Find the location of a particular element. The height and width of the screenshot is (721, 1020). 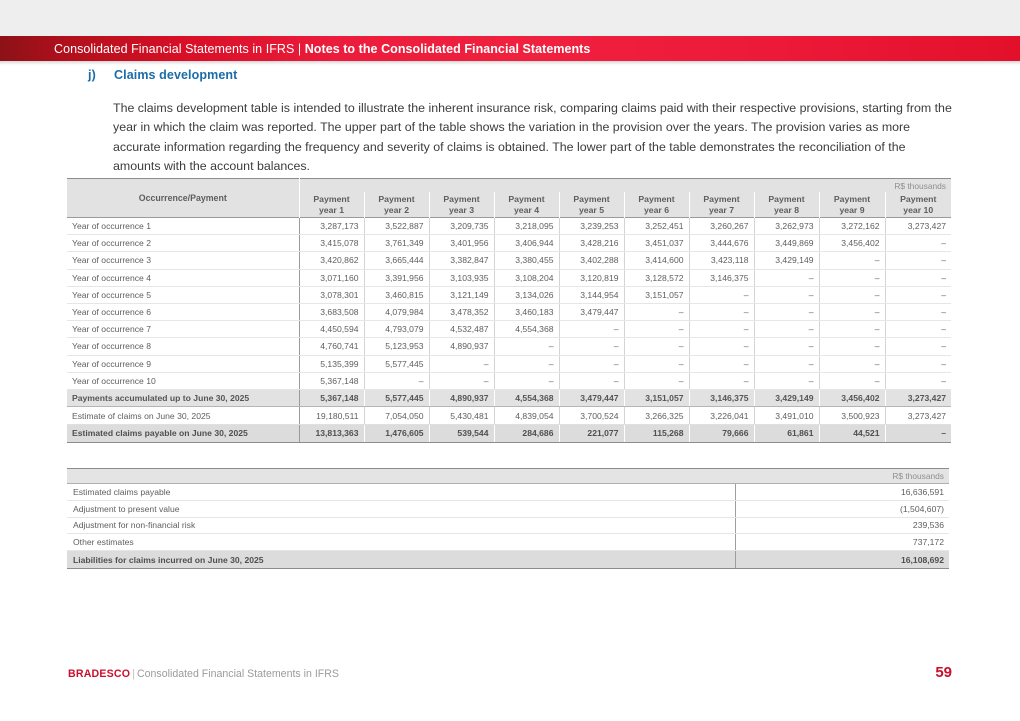

row-label: Year of occurrence 1 is located at coordinates (183, 226).